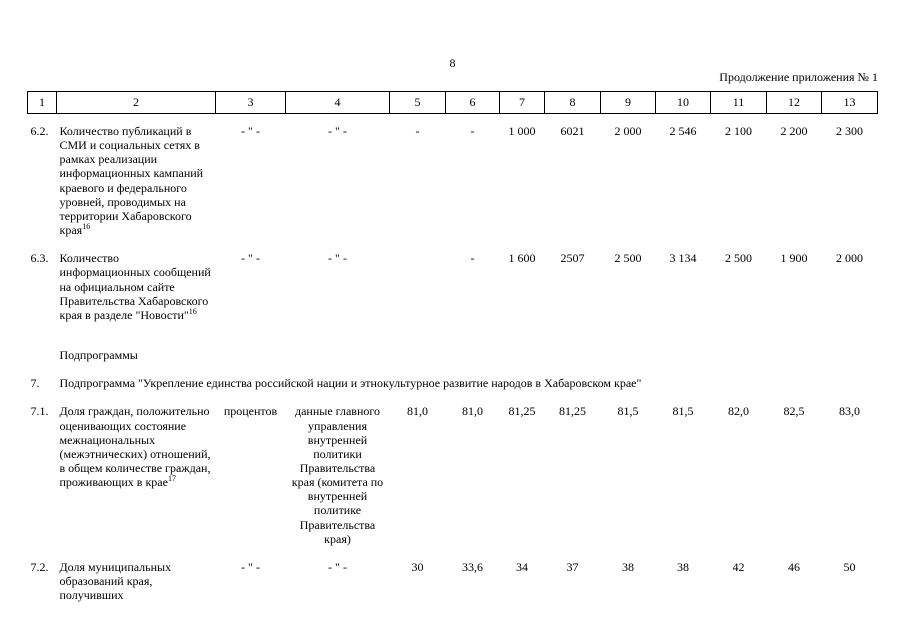 The height and width of the screenshot is (640, 905). What do you see at coordinates (522, 131) in the screenshot?
I see `value-cell: 1 000` at bounding box center [522, 131].